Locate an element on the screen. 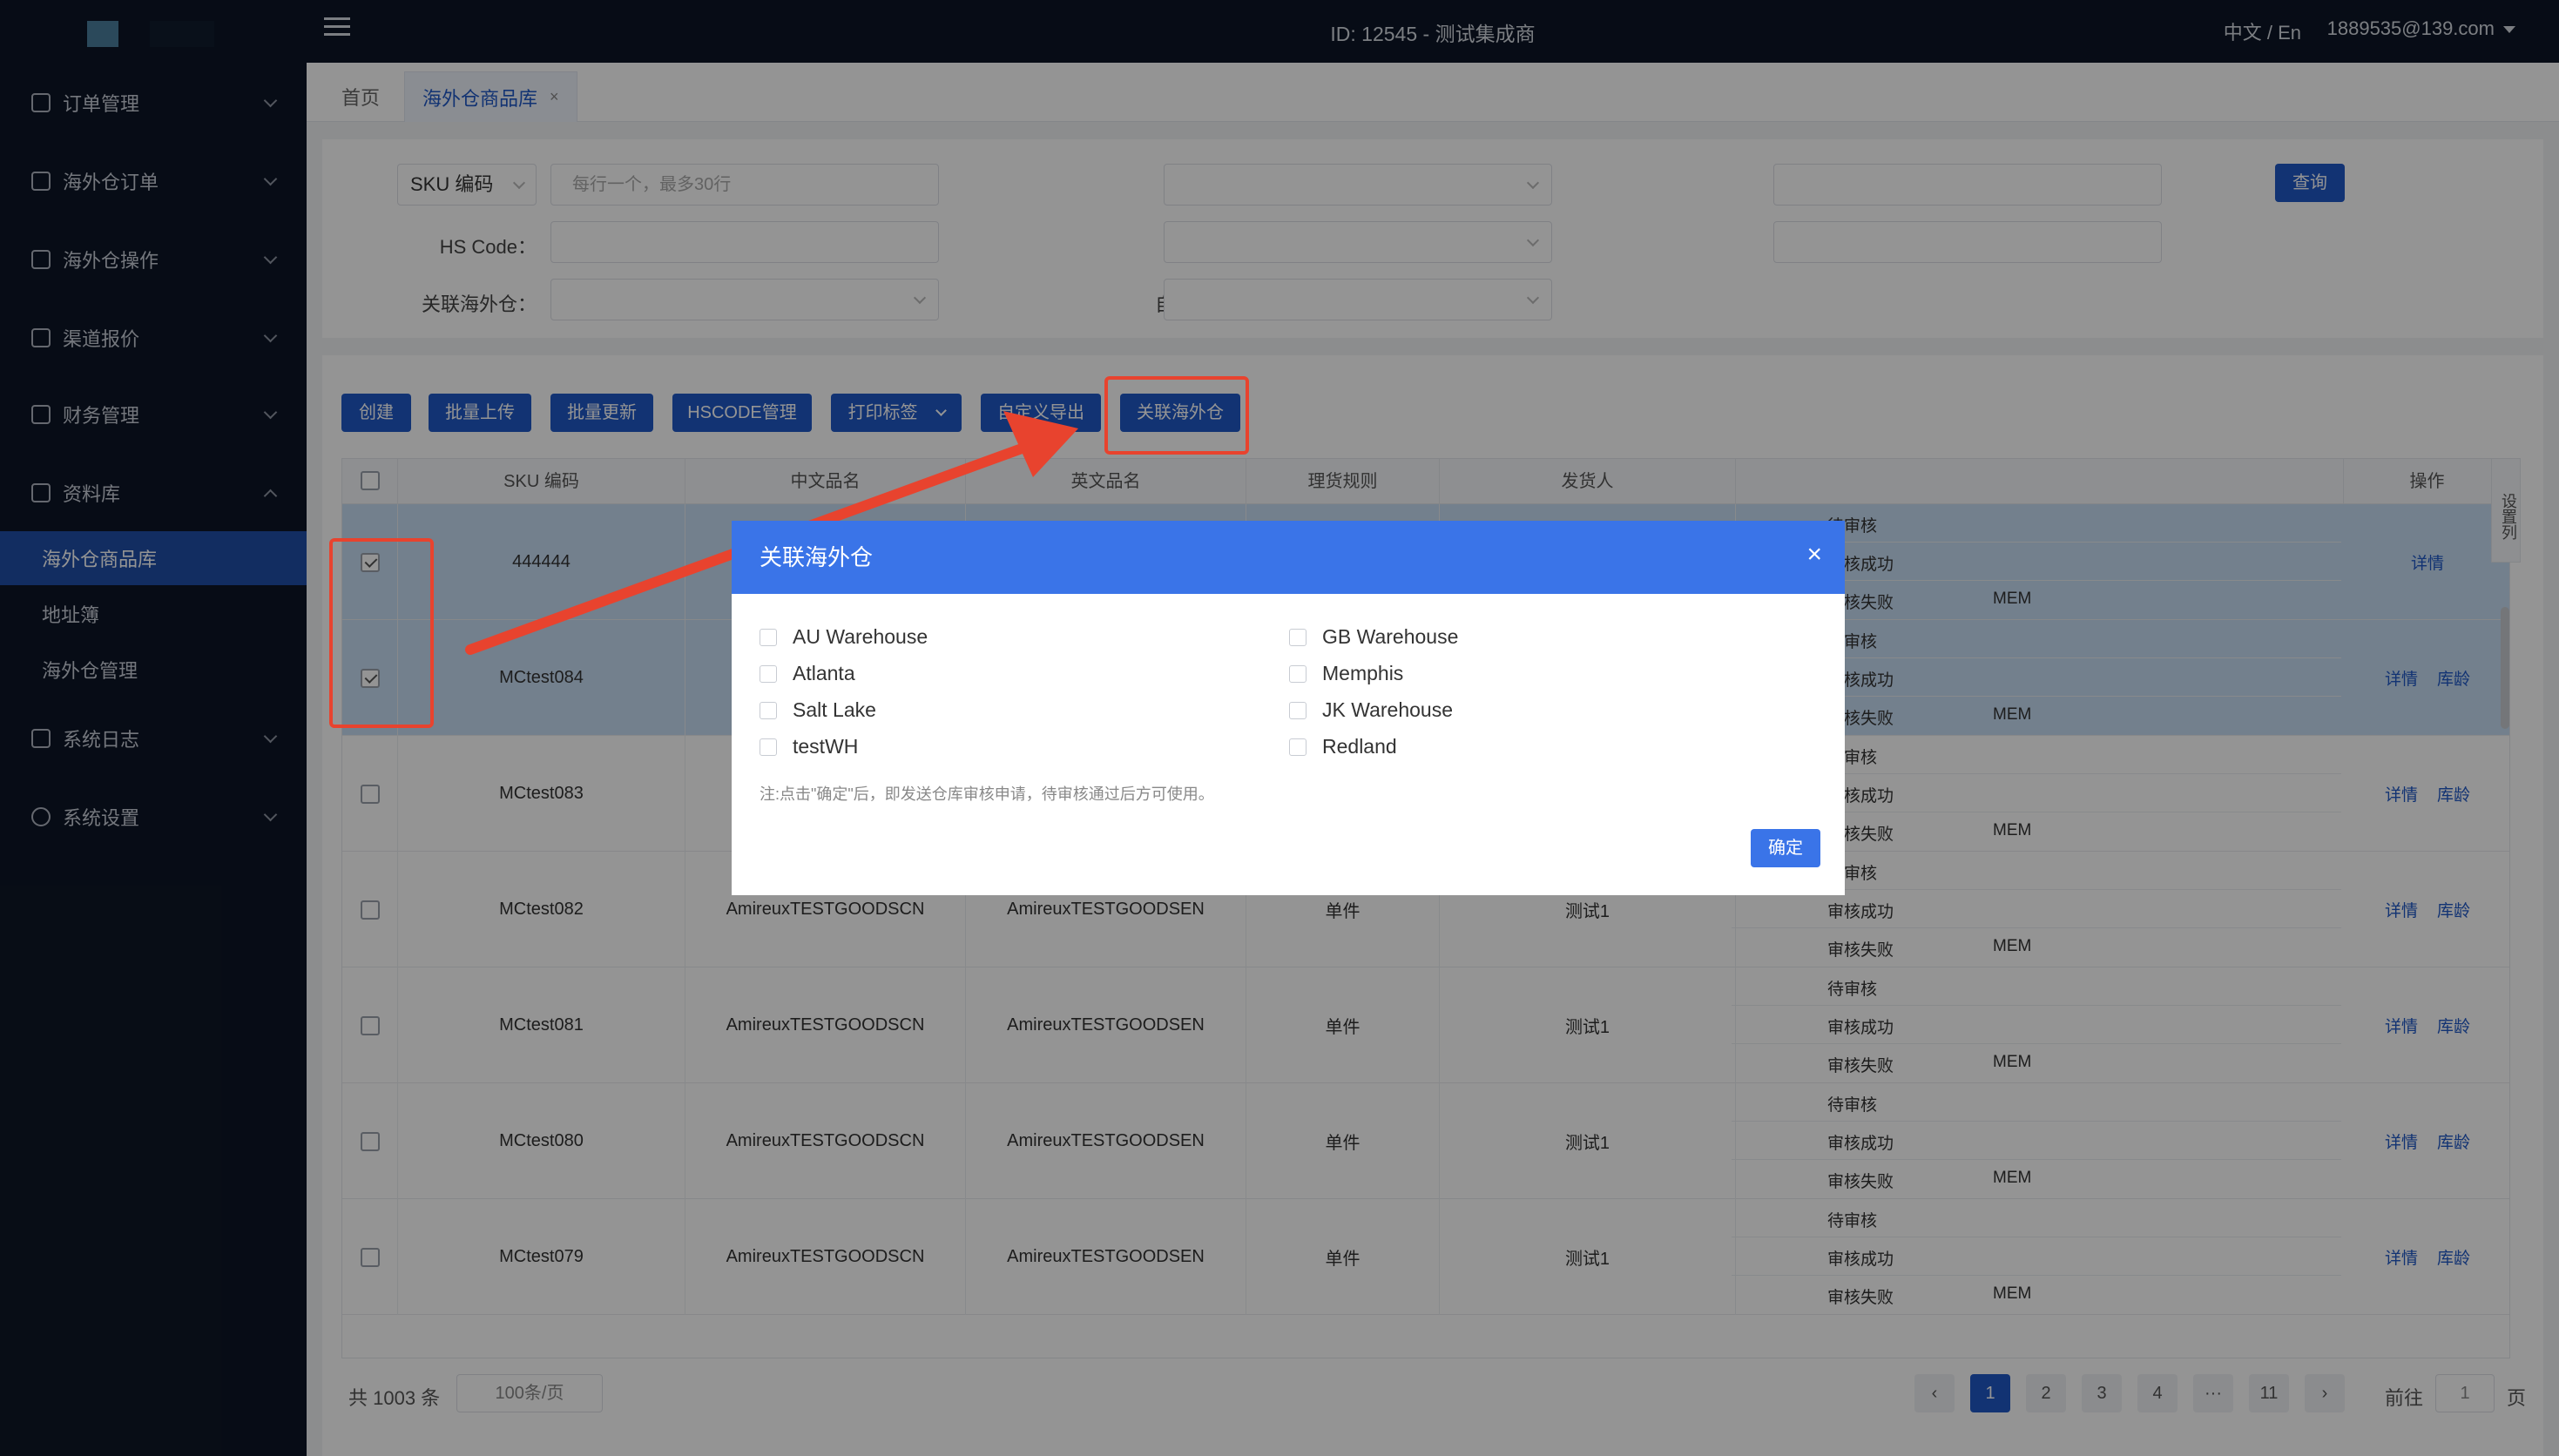 This screenshot has width=2559, height=1456. usage-input is located at coordinates (1967, 242).